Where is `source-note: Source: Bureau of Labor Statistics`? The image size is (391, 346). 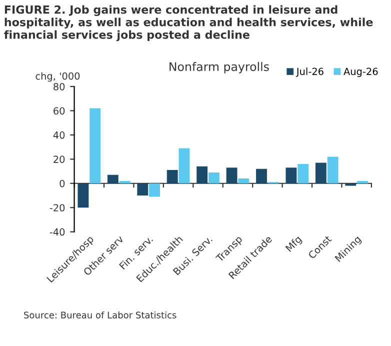
source-note: Source: Bureau of Labor Statistics is located at coordinates (100, 314).